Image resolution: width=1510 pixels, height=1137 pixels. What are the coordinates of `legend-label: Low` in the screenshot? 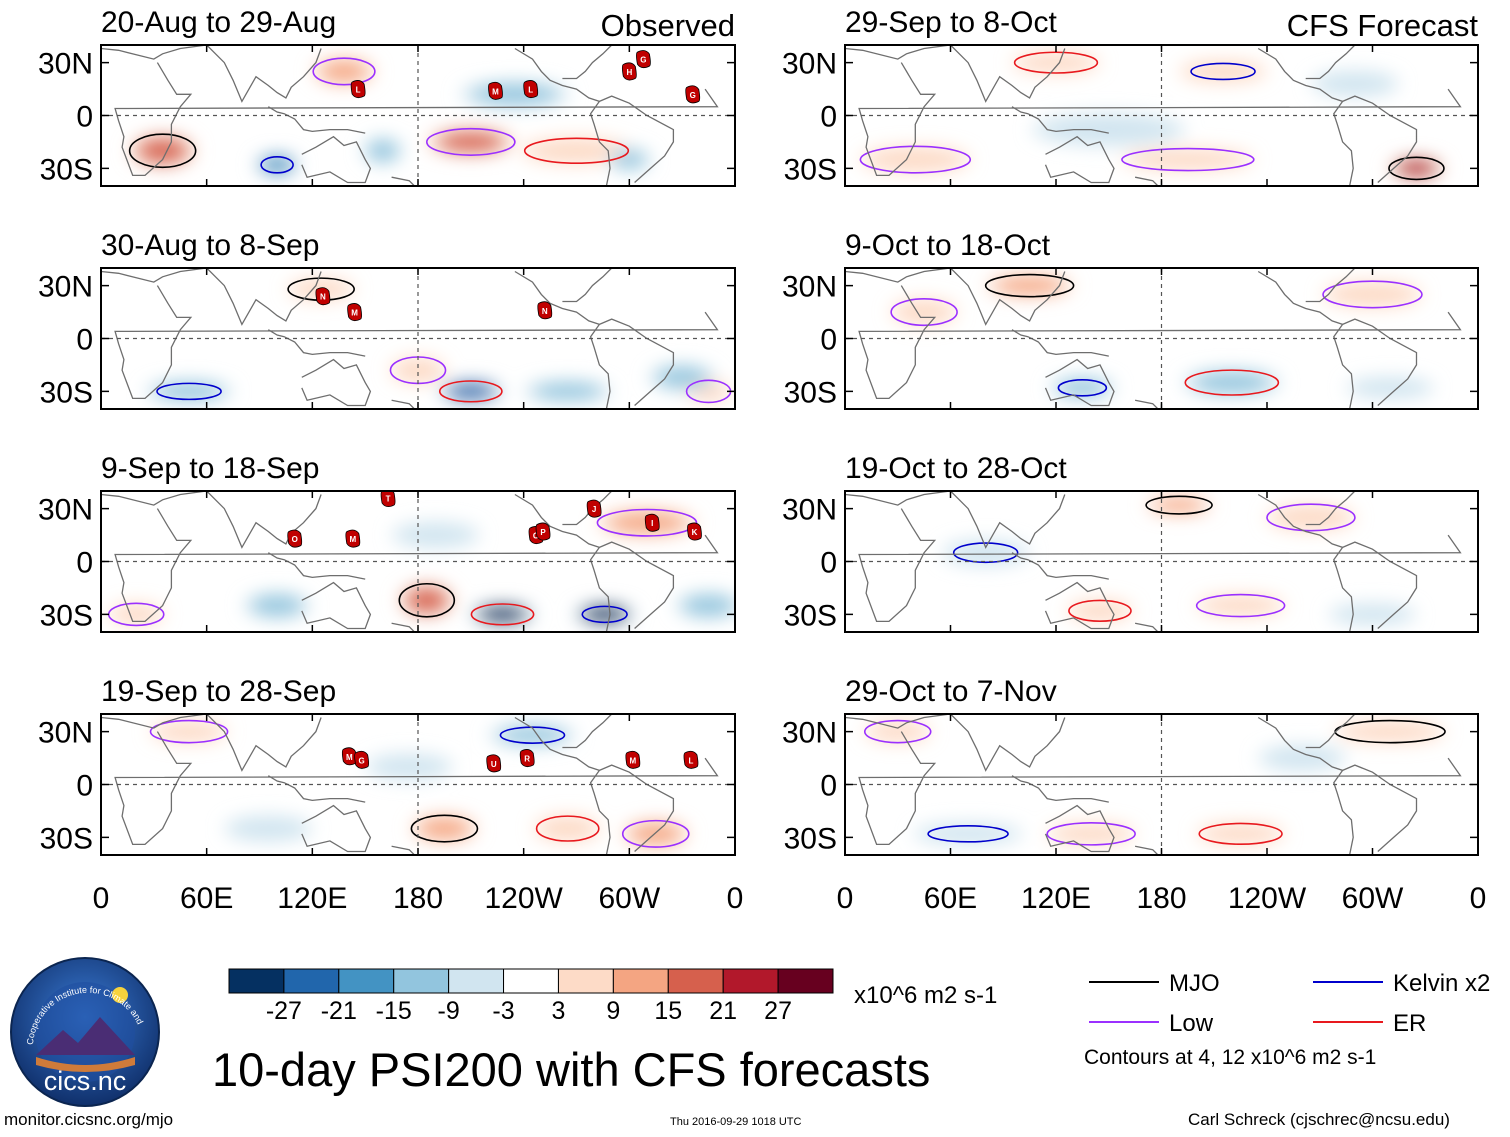 It's located at (1191, 1023).